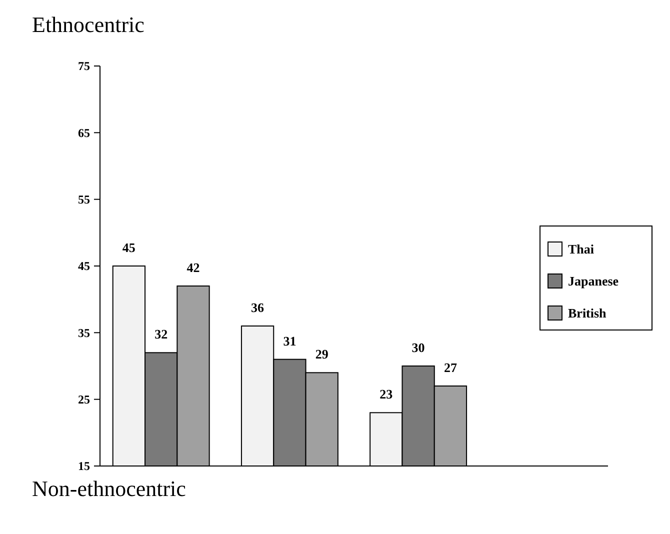 The width and height of the screenshot is (670, 534). I want to click on legend-label: Japanese, so click(593, 281).